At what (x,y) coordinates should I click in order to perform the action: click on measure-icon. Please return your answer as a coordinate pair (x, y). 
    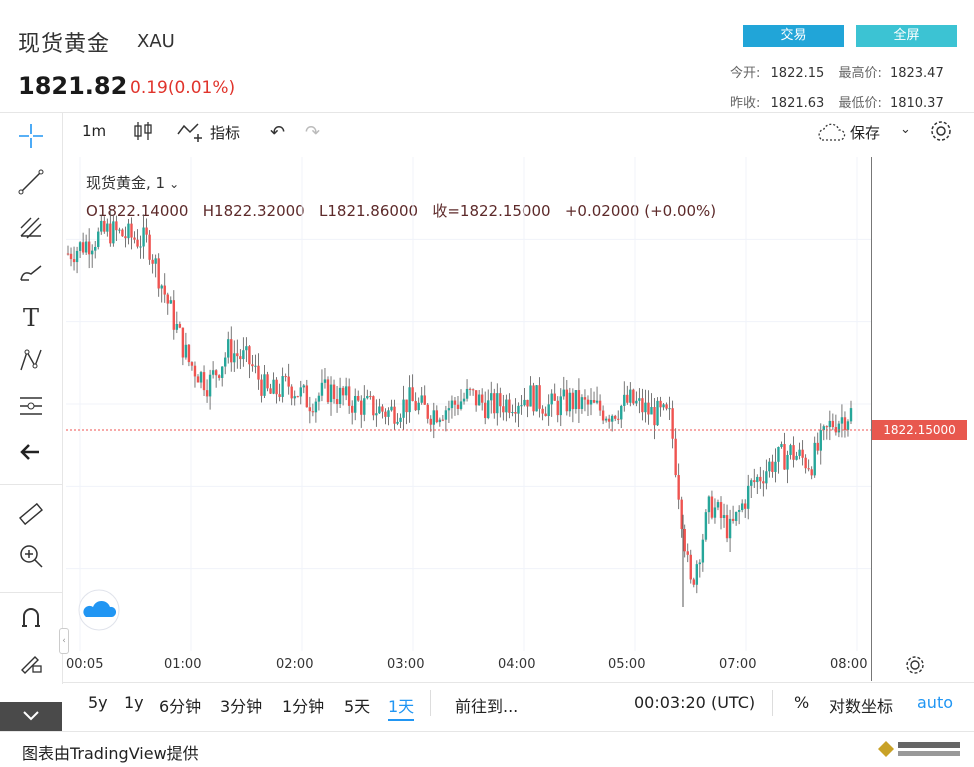
    Looking at the image, I should click on (31, 409).